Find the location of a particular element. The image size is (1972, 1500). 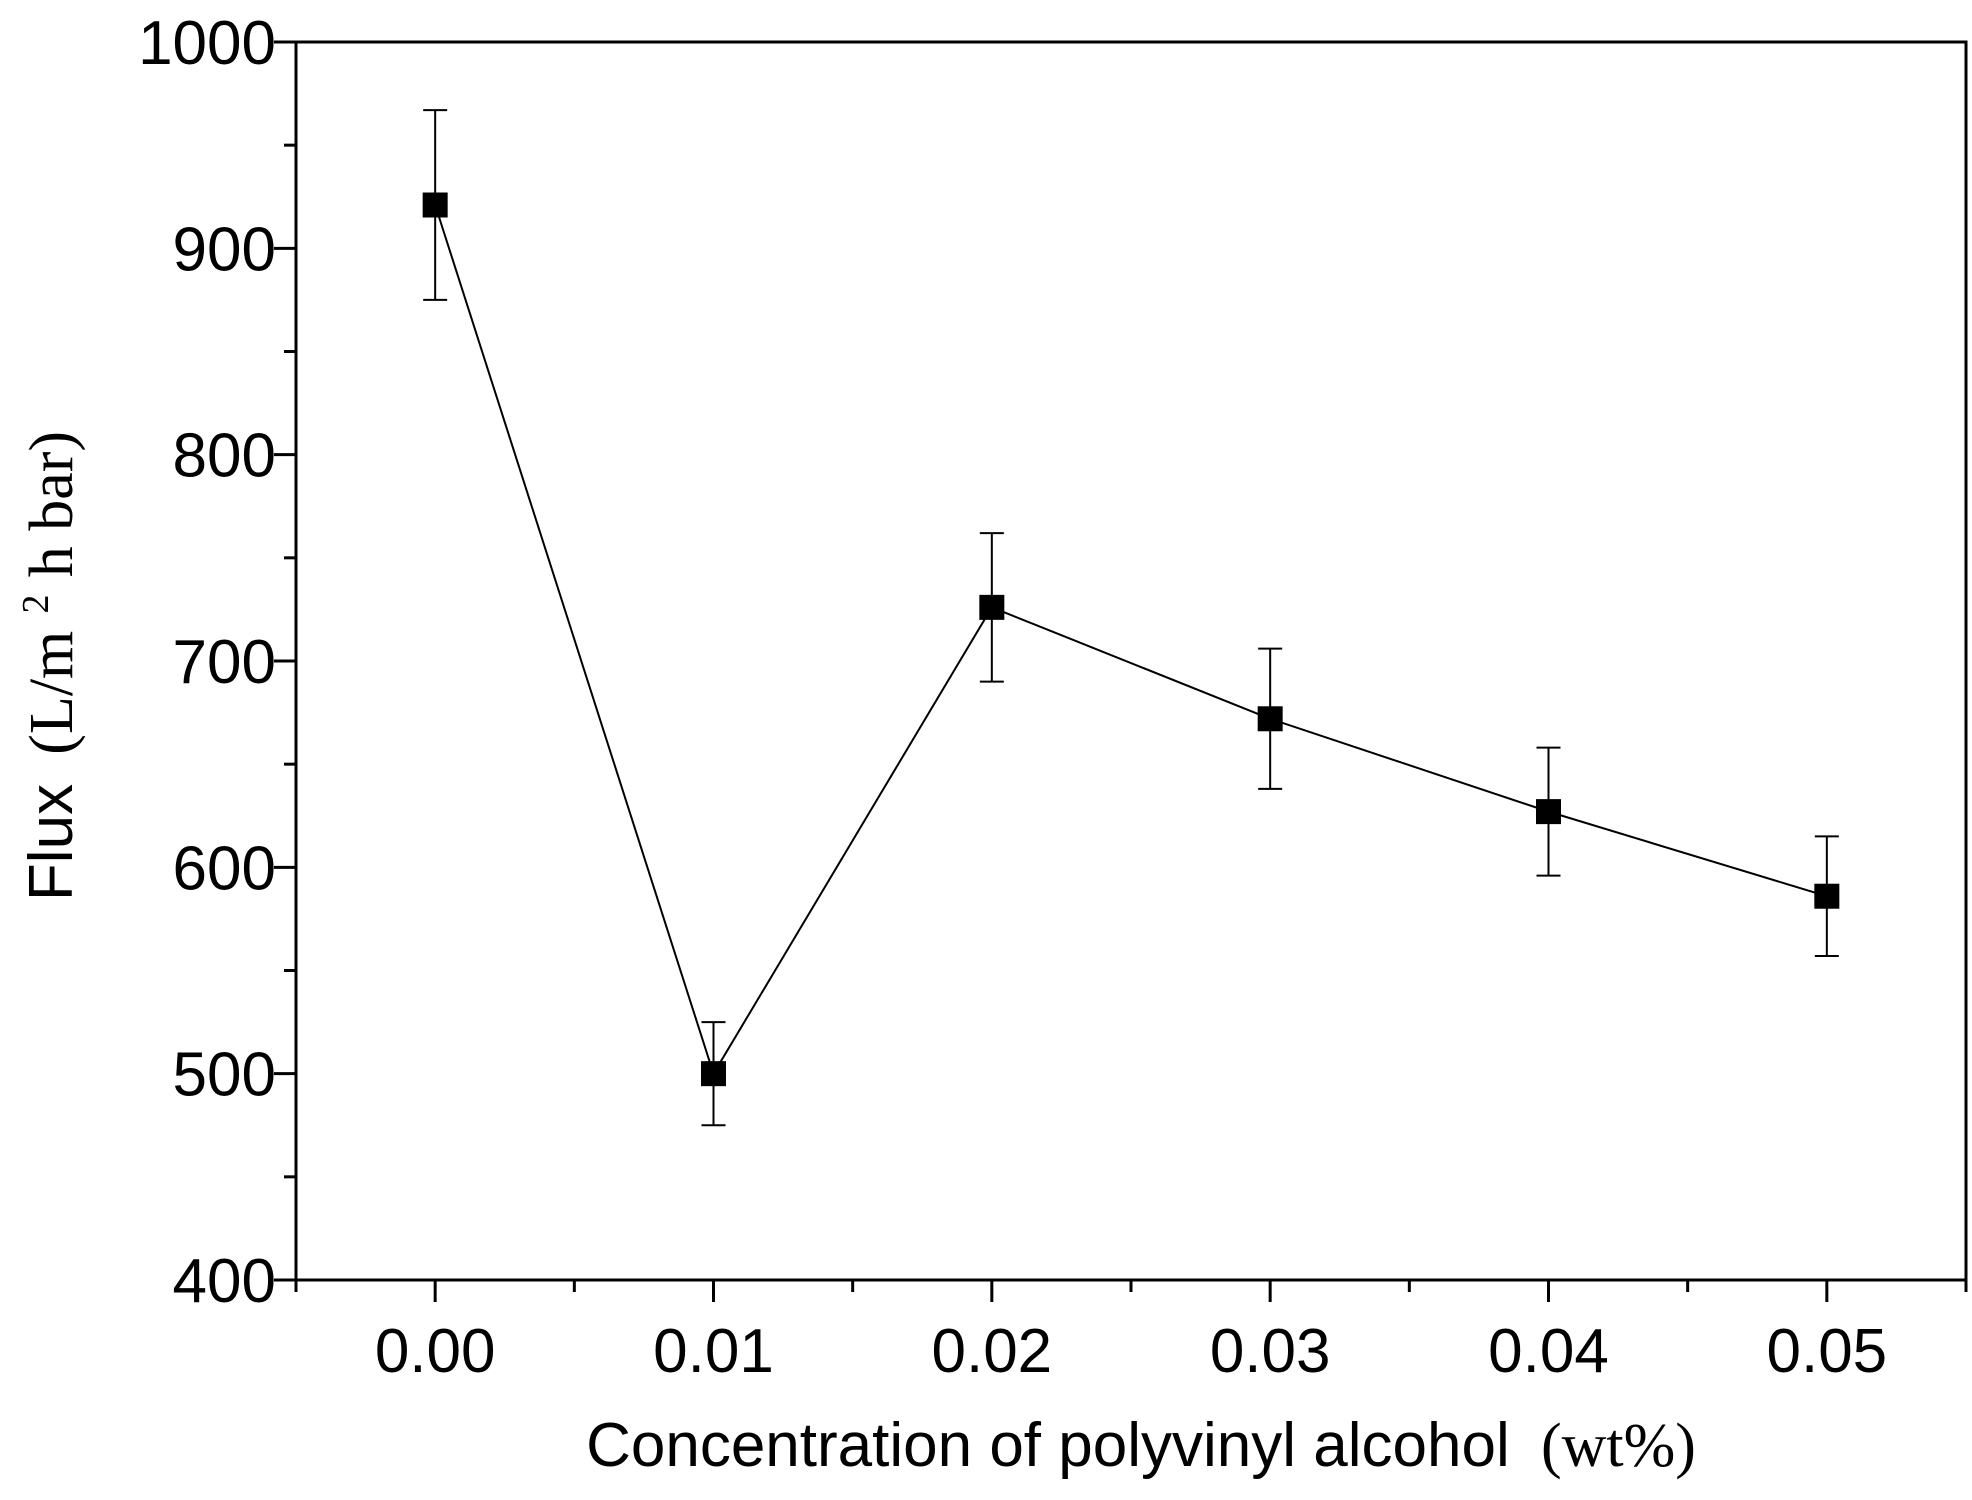

y-tick-label: 600 is located at coordinates (224, 868).